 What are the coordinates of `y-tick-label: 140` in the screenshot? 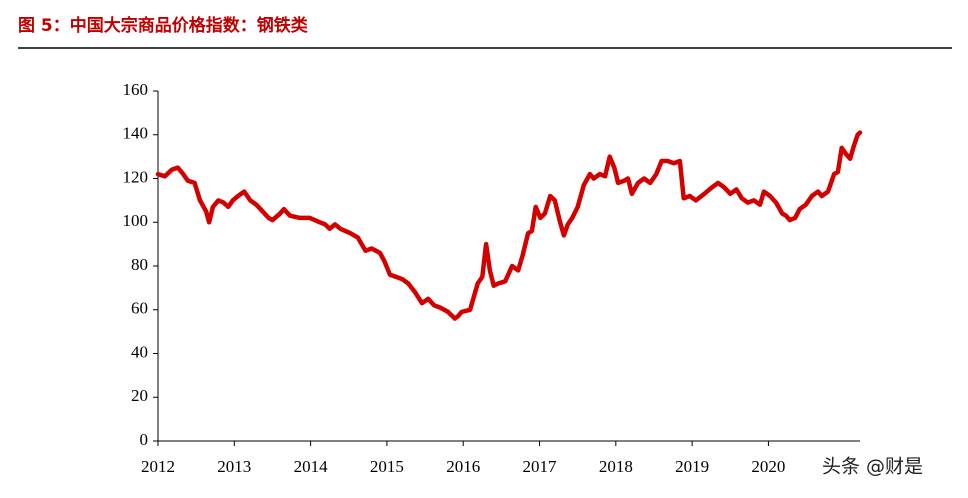 It's located at (136, 133).